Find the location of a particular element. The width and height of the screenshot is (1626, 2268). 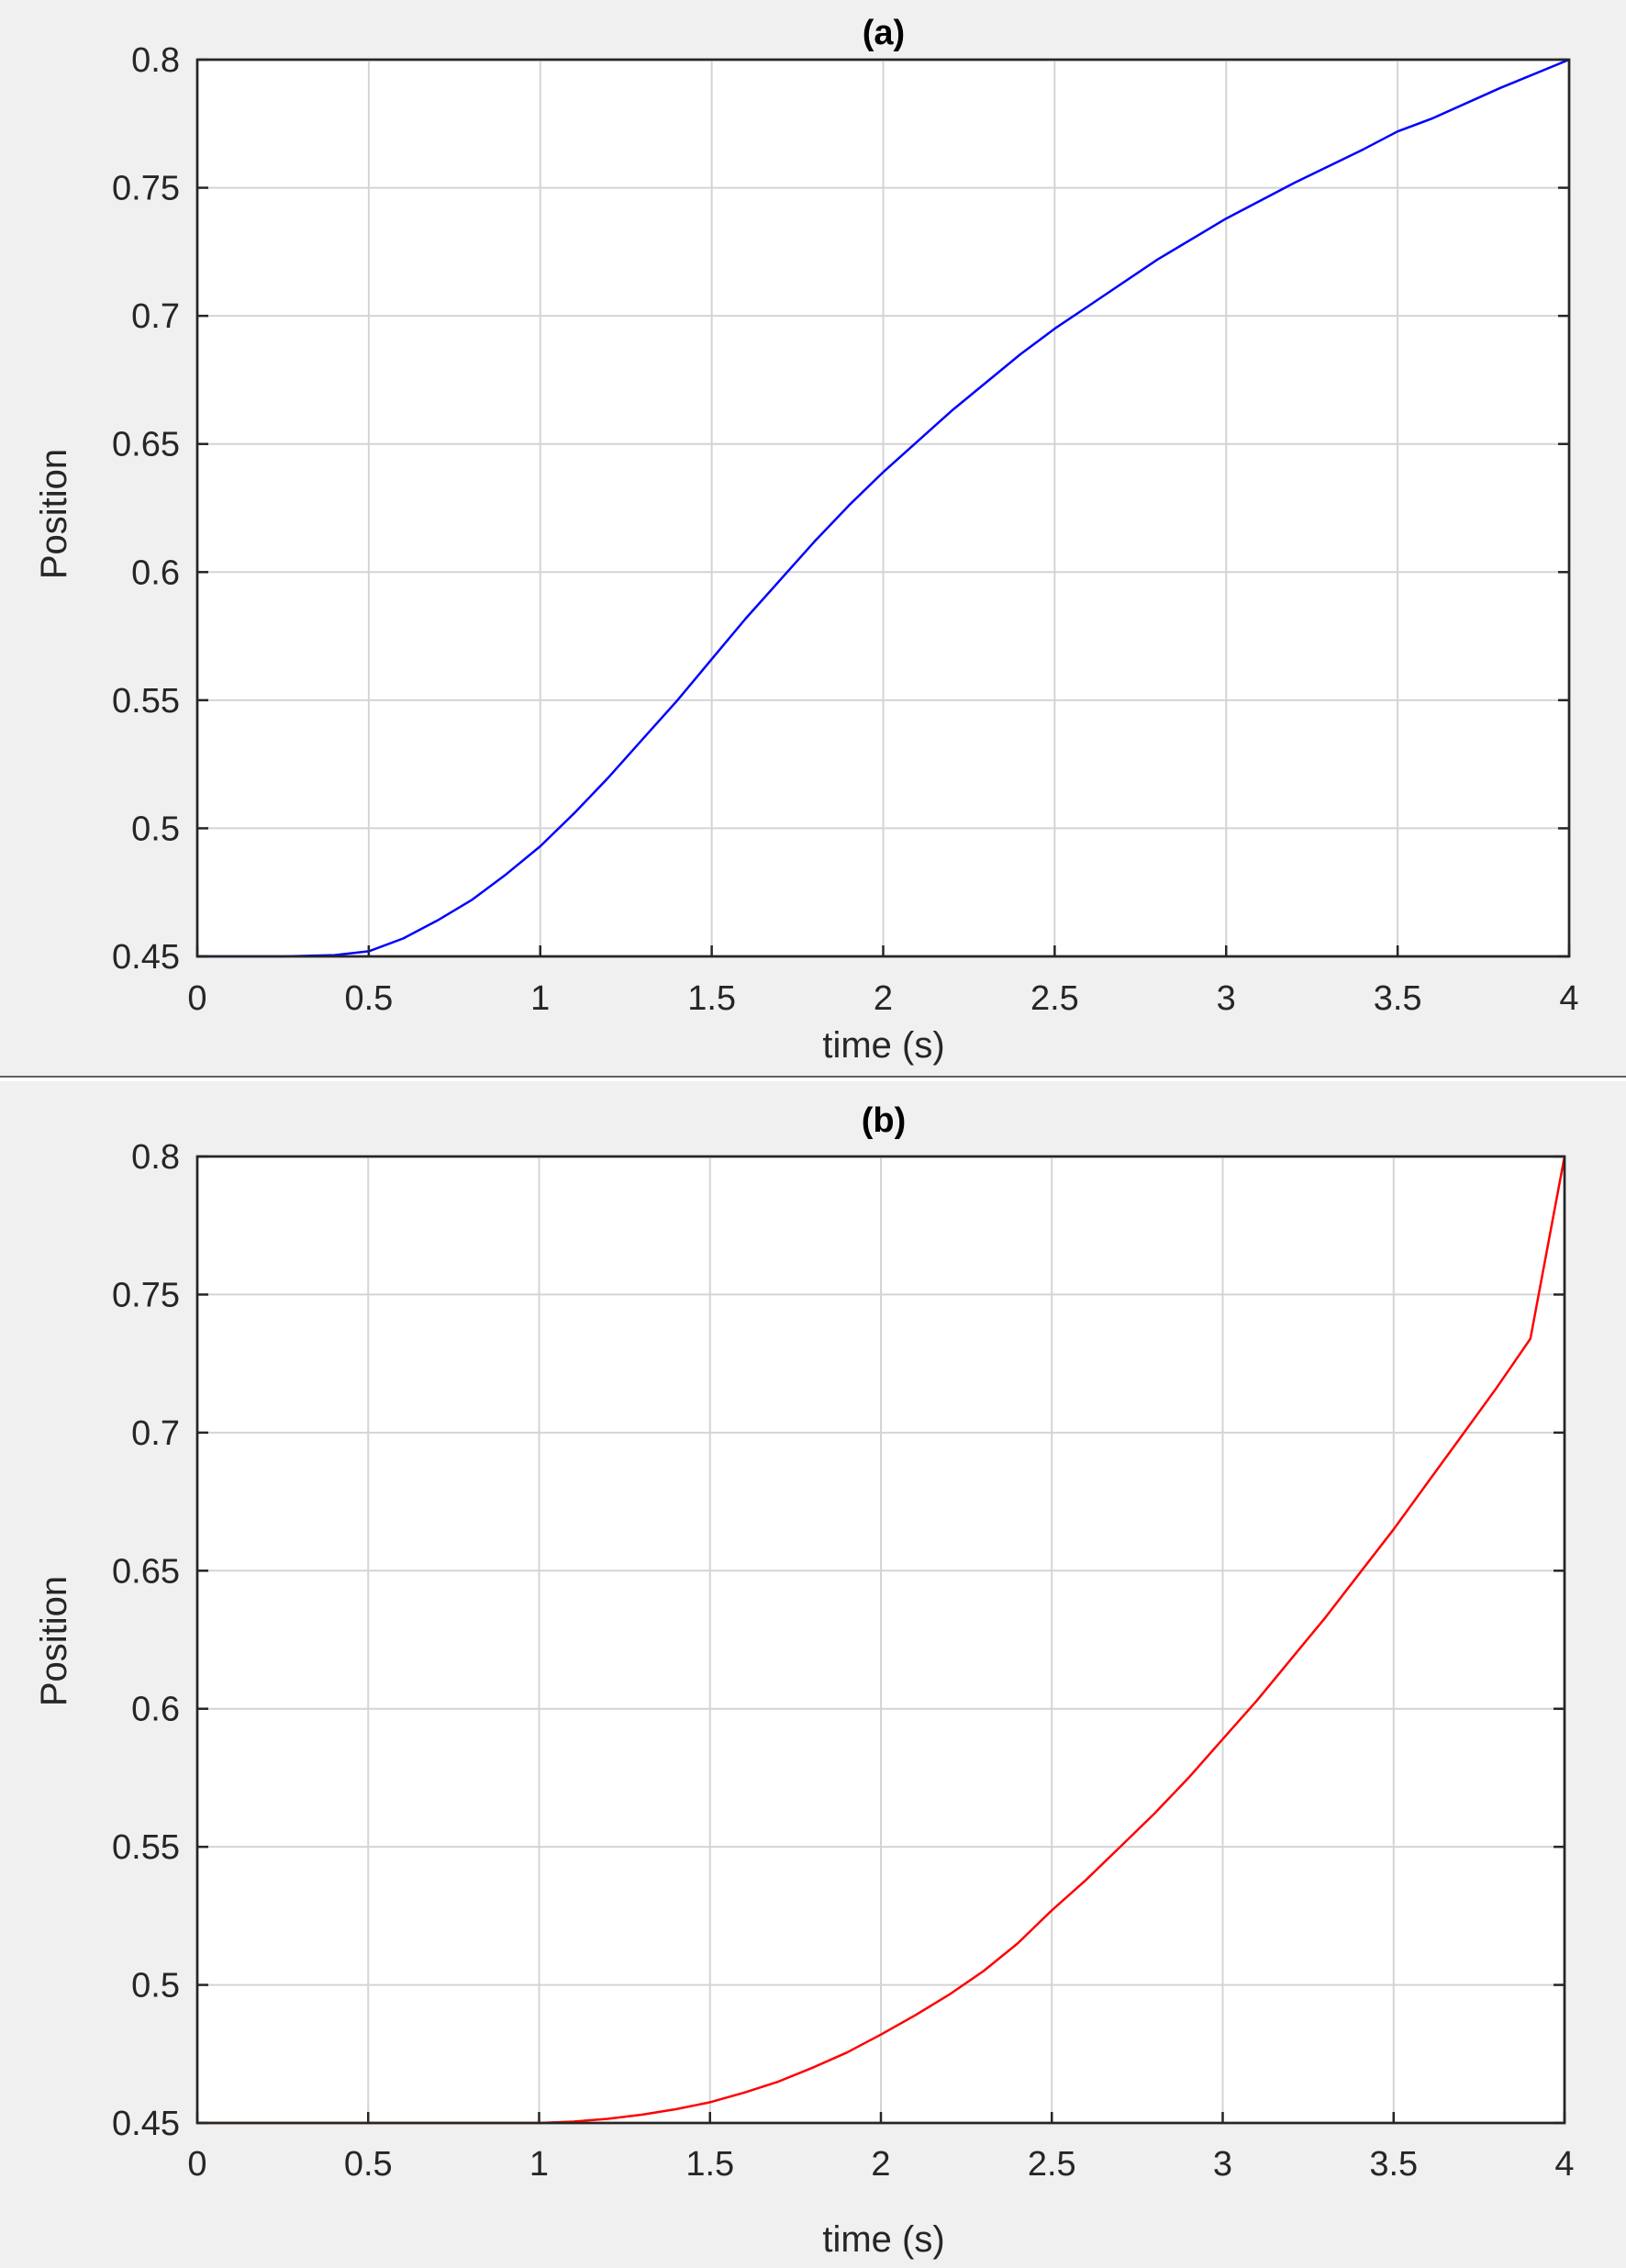

chart-b-x-tick-label: 2.5 is located at coordinates (1052, 2164).